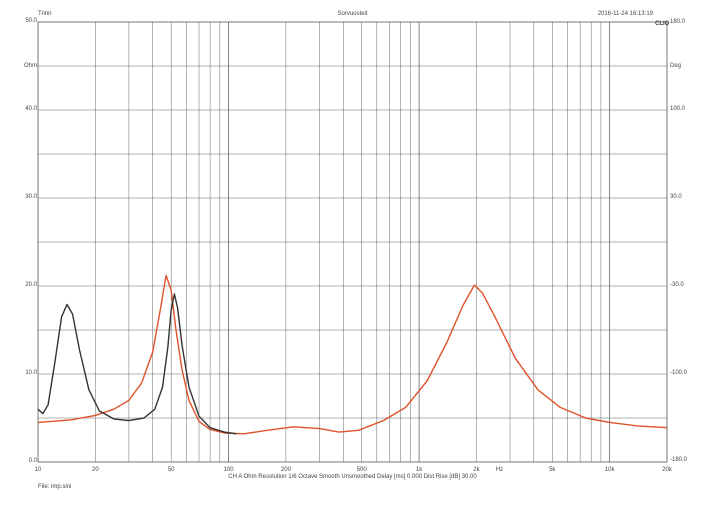 The width and height of the screenshot is (705, 505). What do you see at coordinates (499, 470) in the screenshot?
I see `x-axis-unit-label: Hz` at bounding box center [499, 470].